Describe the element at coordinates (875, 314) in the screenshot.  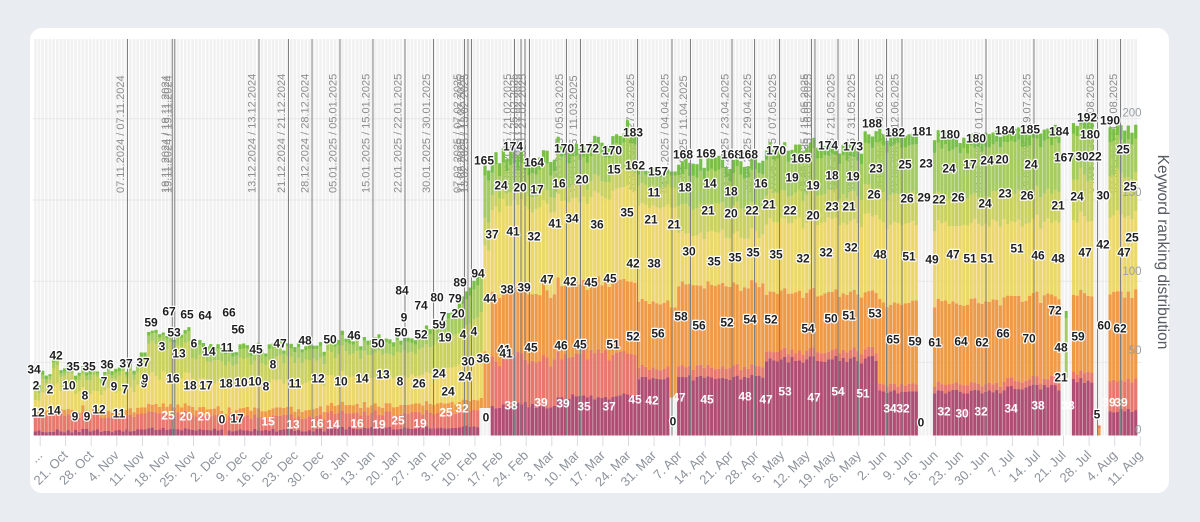
I see `svg-text: 53` at that location.